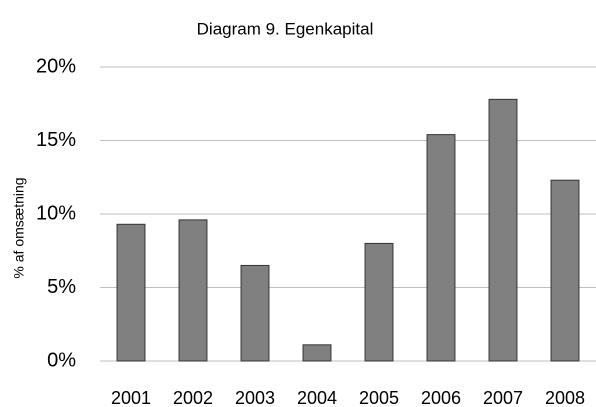  I want to click on y-tick-label: 15%, so click(56, 140).